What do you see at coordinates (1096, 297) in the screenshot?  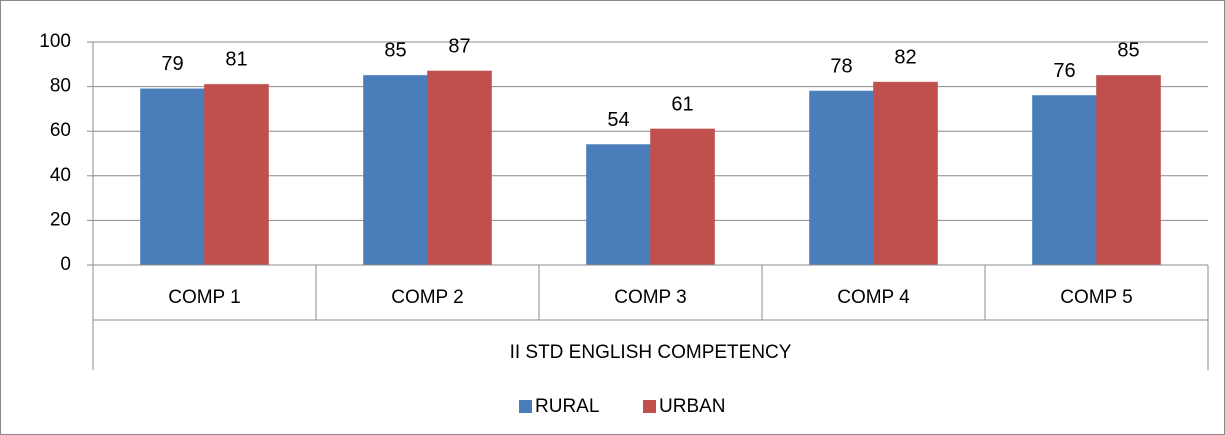 I see `x-tick-label: COMP 5` at bounding box center [1096, 297].